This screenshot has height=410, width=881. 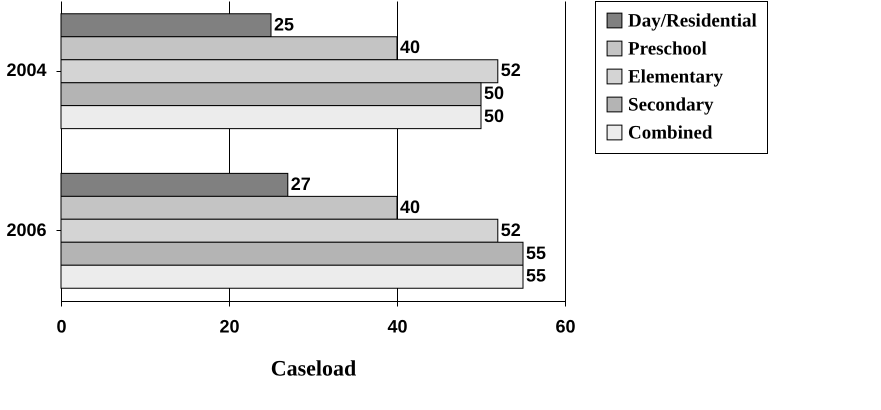 I want to click on x-tick-label: 40, so click(x=397, y=326).